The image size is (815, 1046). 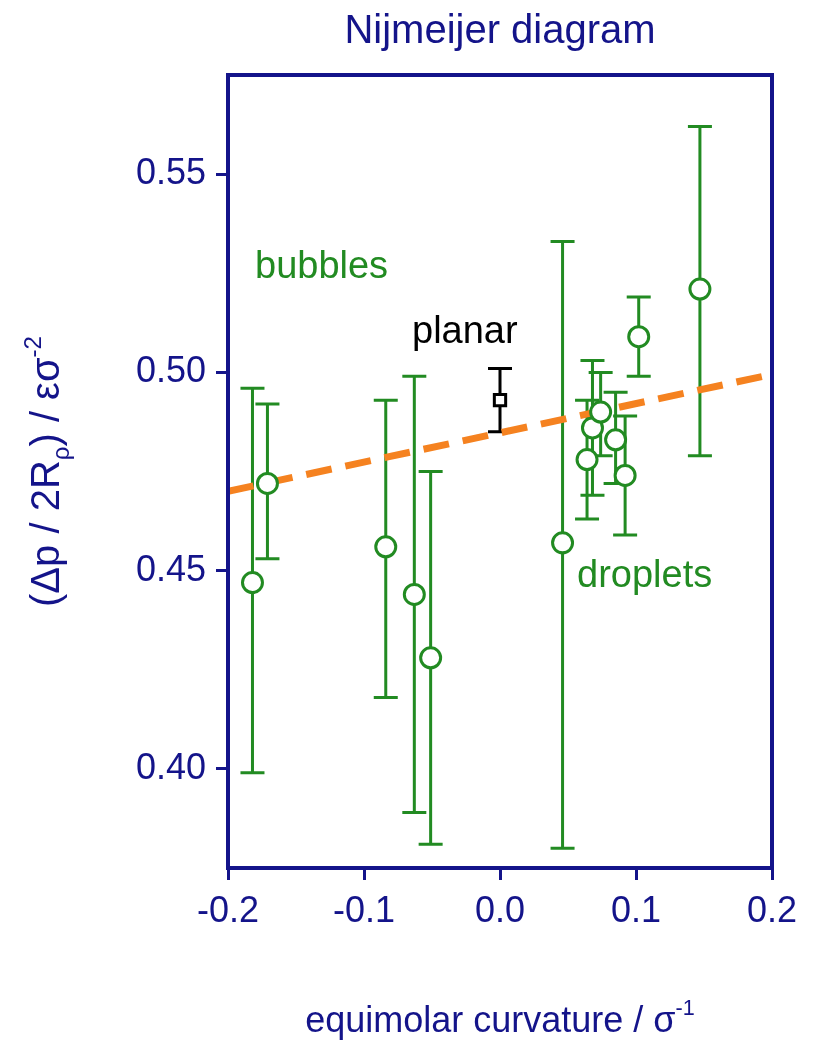 I want to click on annotation: droplets, so click(x=645, y=574).